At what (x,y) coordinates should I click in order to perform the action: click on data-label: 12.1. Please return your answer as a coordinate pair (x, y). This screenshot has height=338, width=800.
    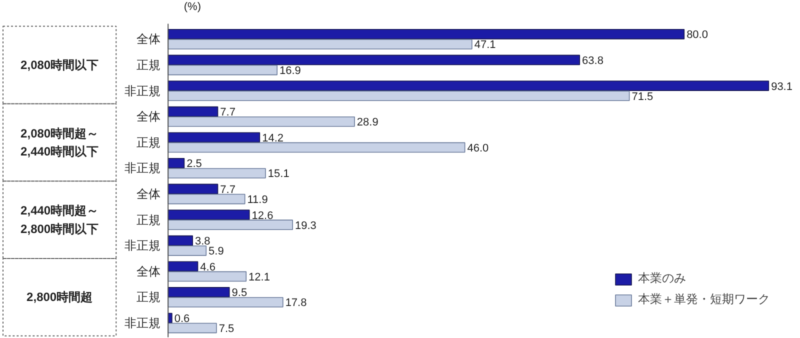
    Looking at the image, I should click on (259, 277).